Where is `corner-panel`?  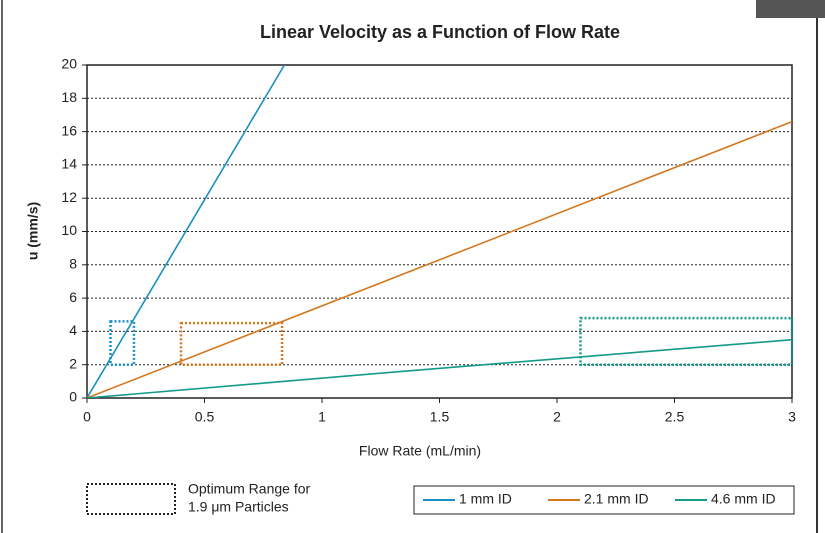
corner-panel is located at coordinates (790, 9).